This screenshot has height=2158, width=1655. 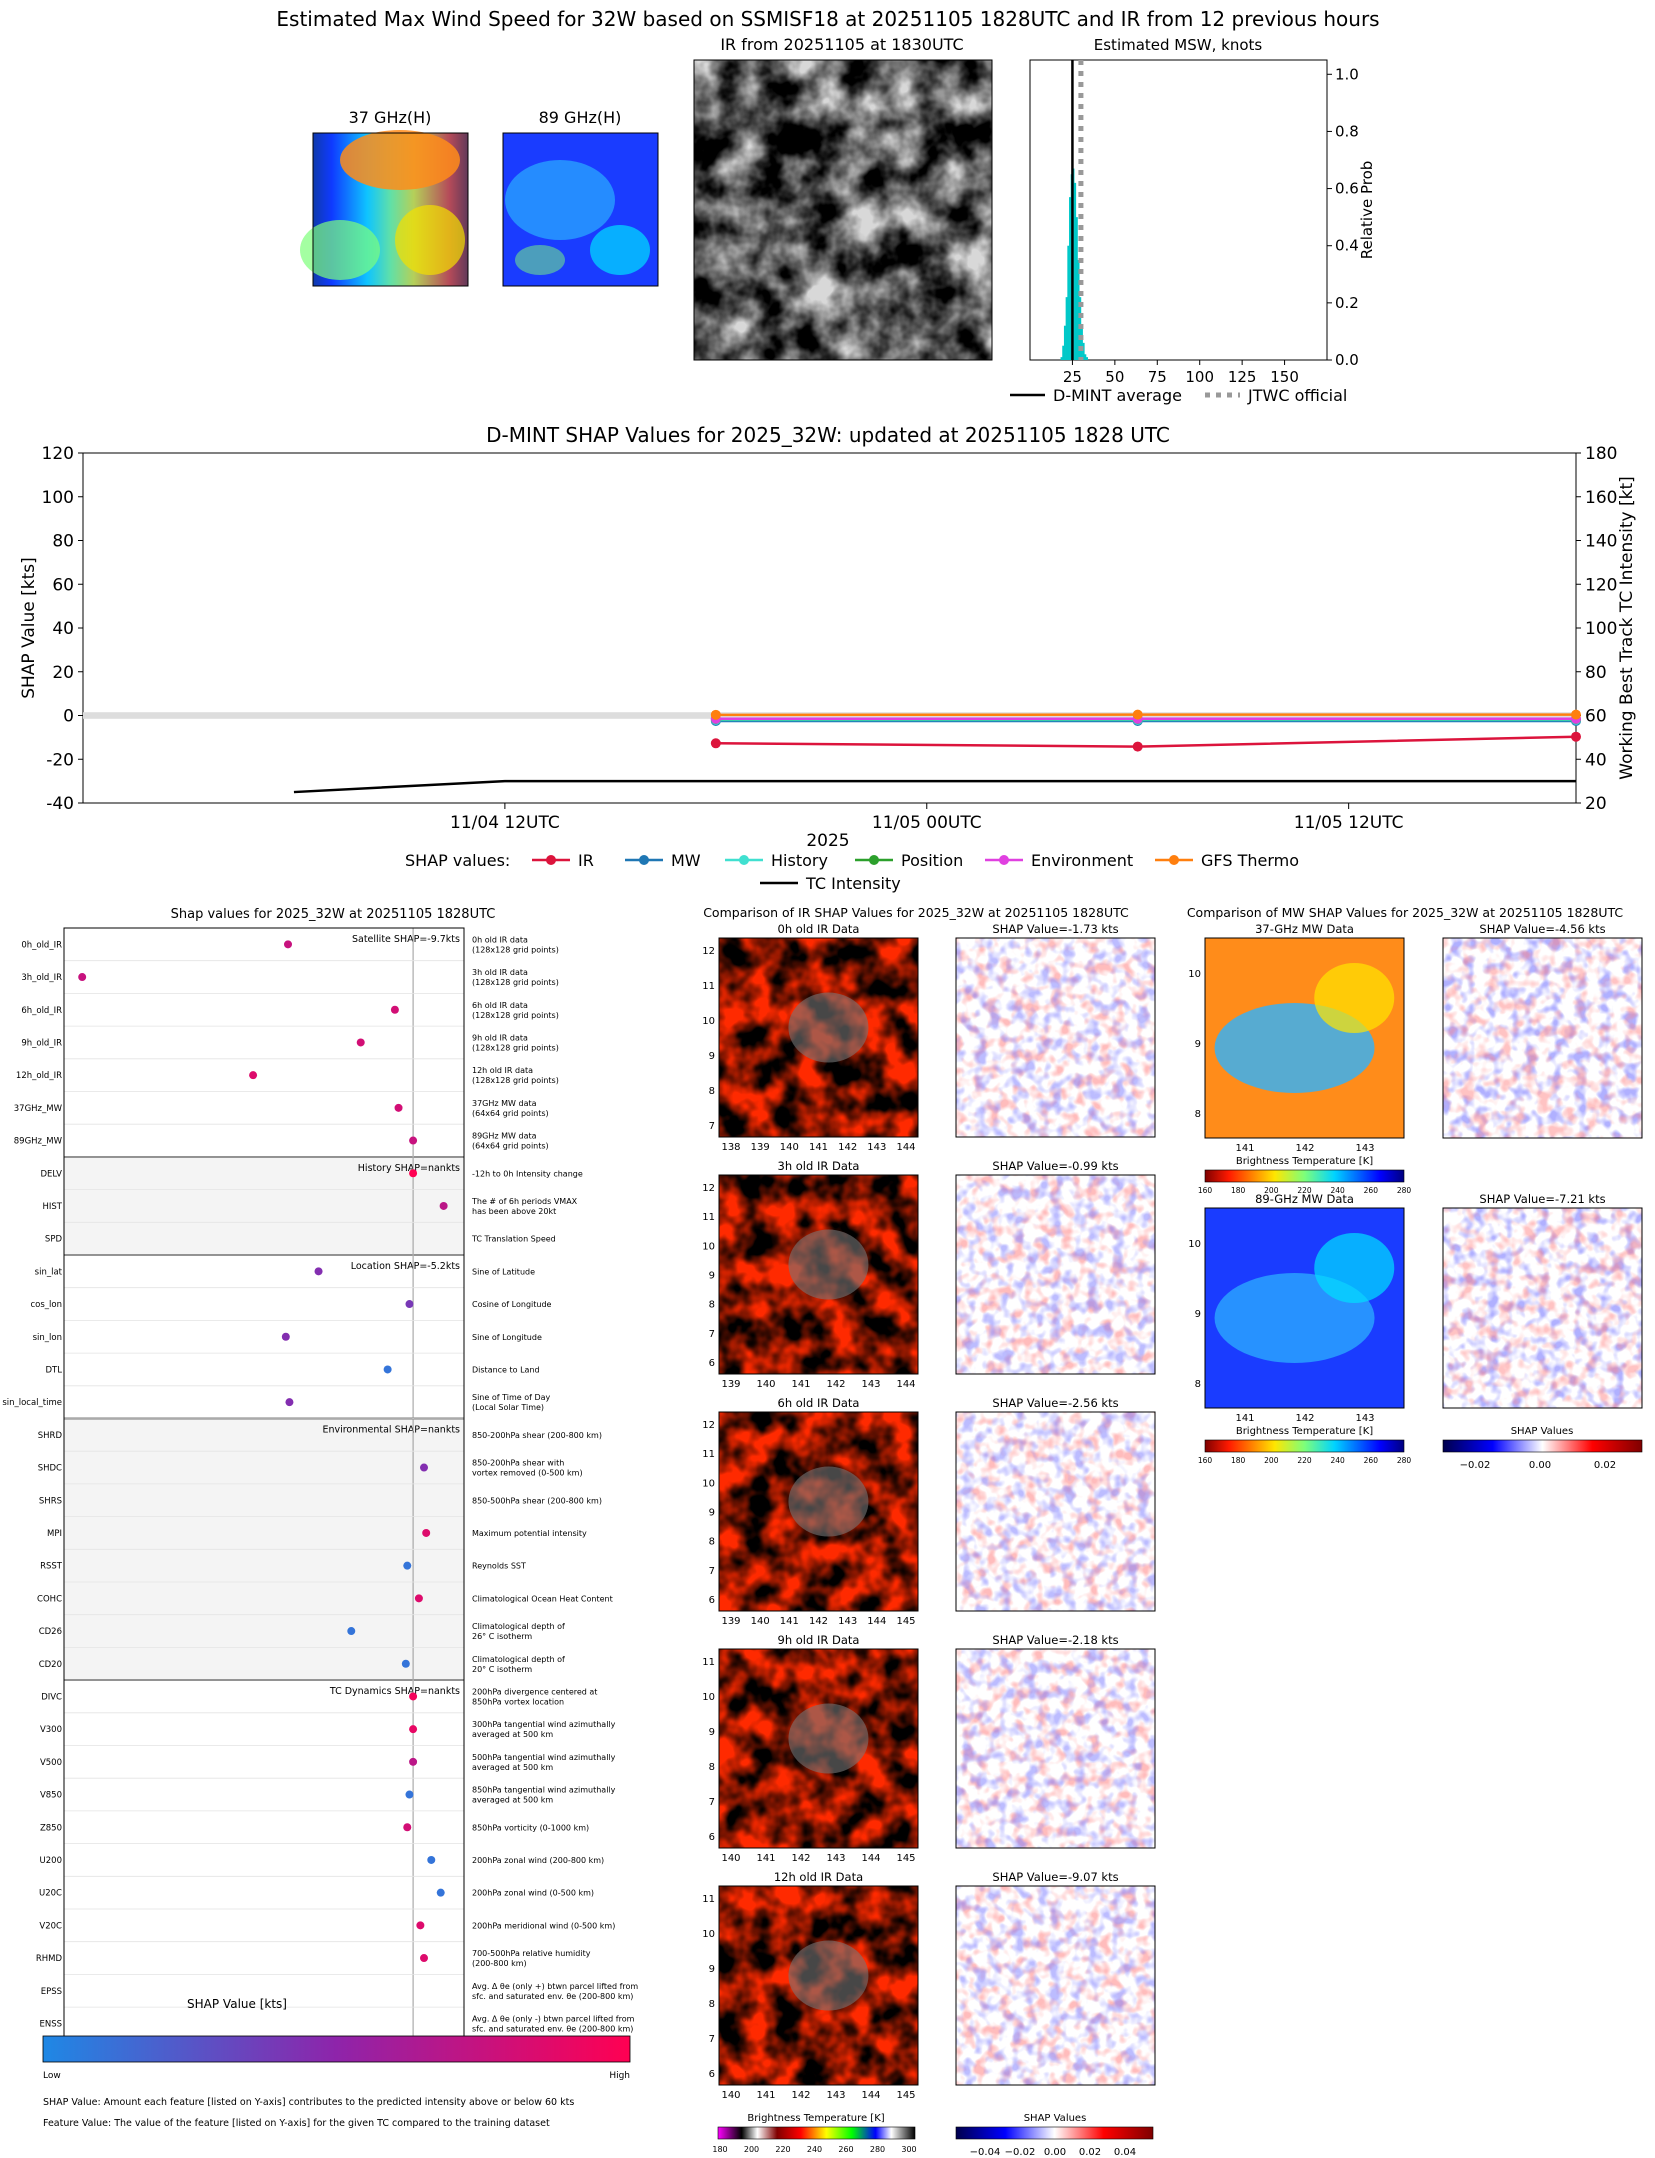 What do you see at coordinates (712, 1056) in the screenshot?
I see `ir-y-tick-label: 9` at bounding box center [712, 1056].